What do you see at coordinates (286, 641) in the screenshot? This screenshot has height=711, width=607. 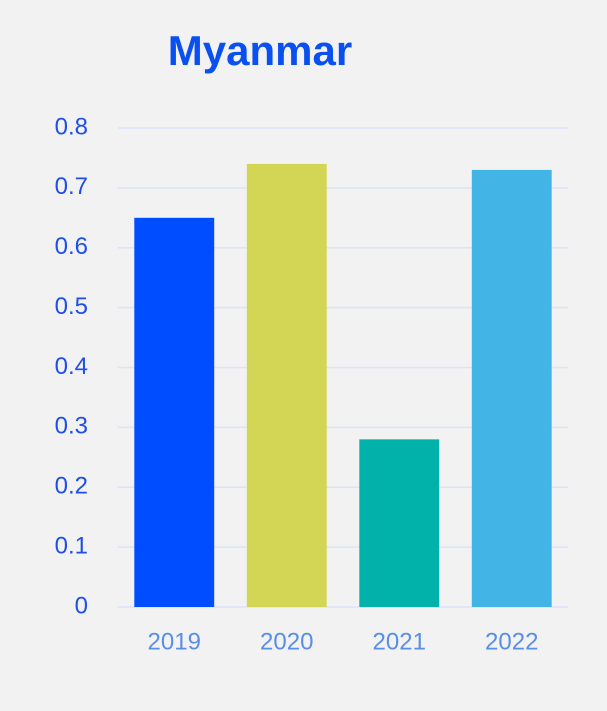 I see `x-tick-label: 2020` at bounding box center [286, 641].